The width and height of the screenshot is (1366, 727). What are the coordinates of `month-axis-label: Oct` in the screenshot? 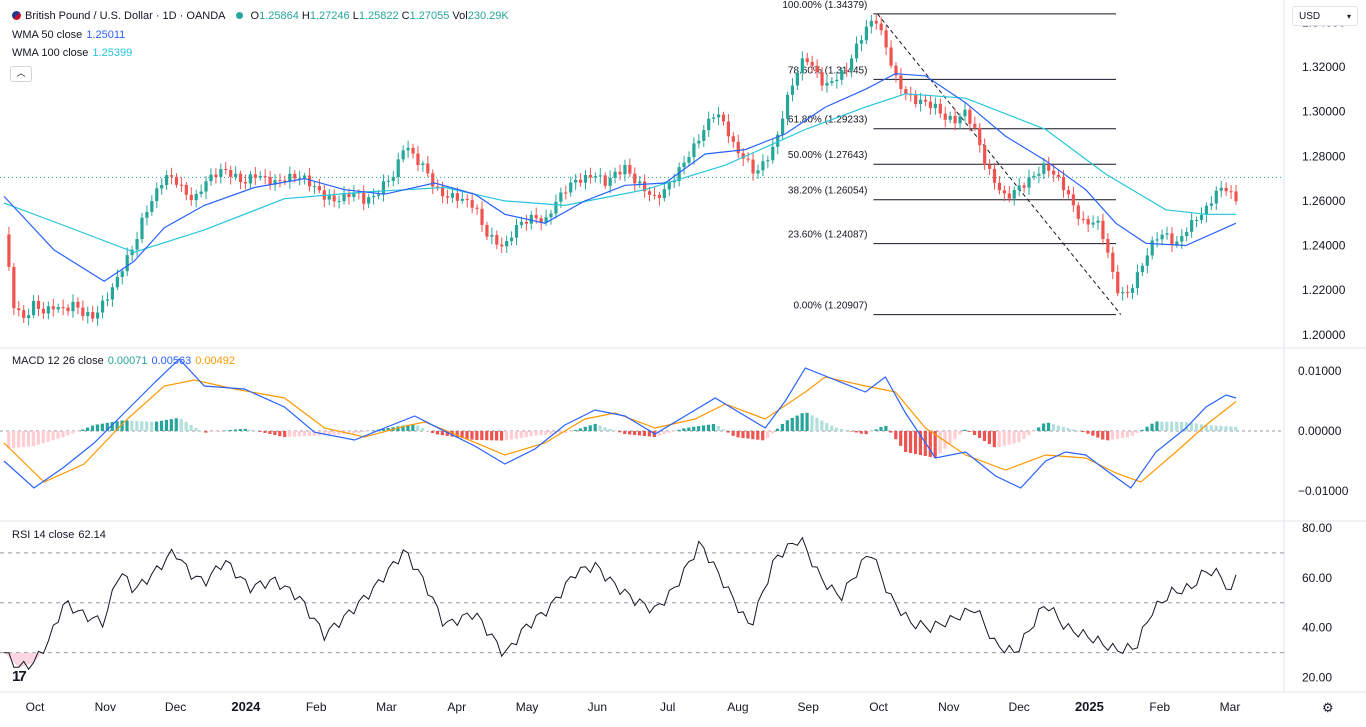 It's located at (878, 707).